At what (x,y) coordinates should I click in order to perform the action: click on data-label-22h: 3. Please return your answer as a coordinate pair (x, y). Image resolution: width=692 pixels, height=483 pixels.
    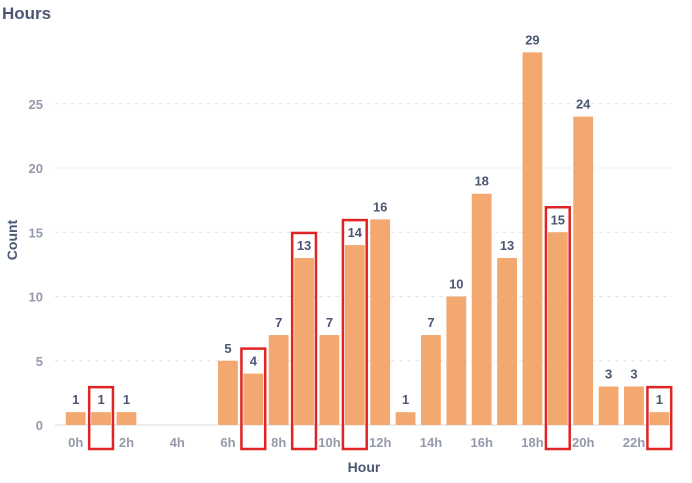
    Looking at the image, I should click on (633, 373).